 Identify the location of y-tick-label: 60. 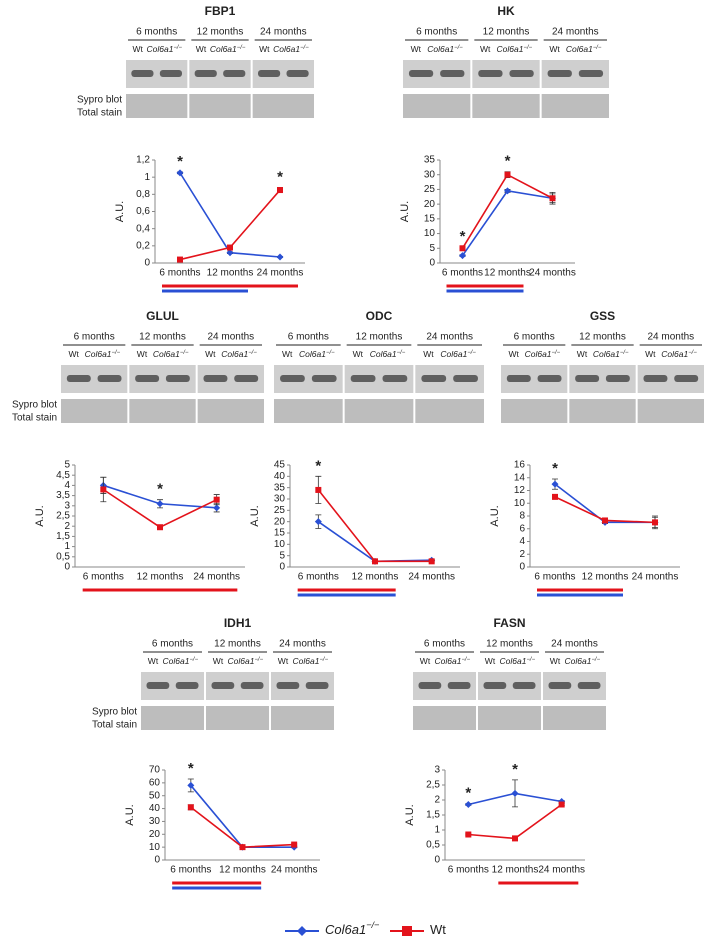
(155, 782).